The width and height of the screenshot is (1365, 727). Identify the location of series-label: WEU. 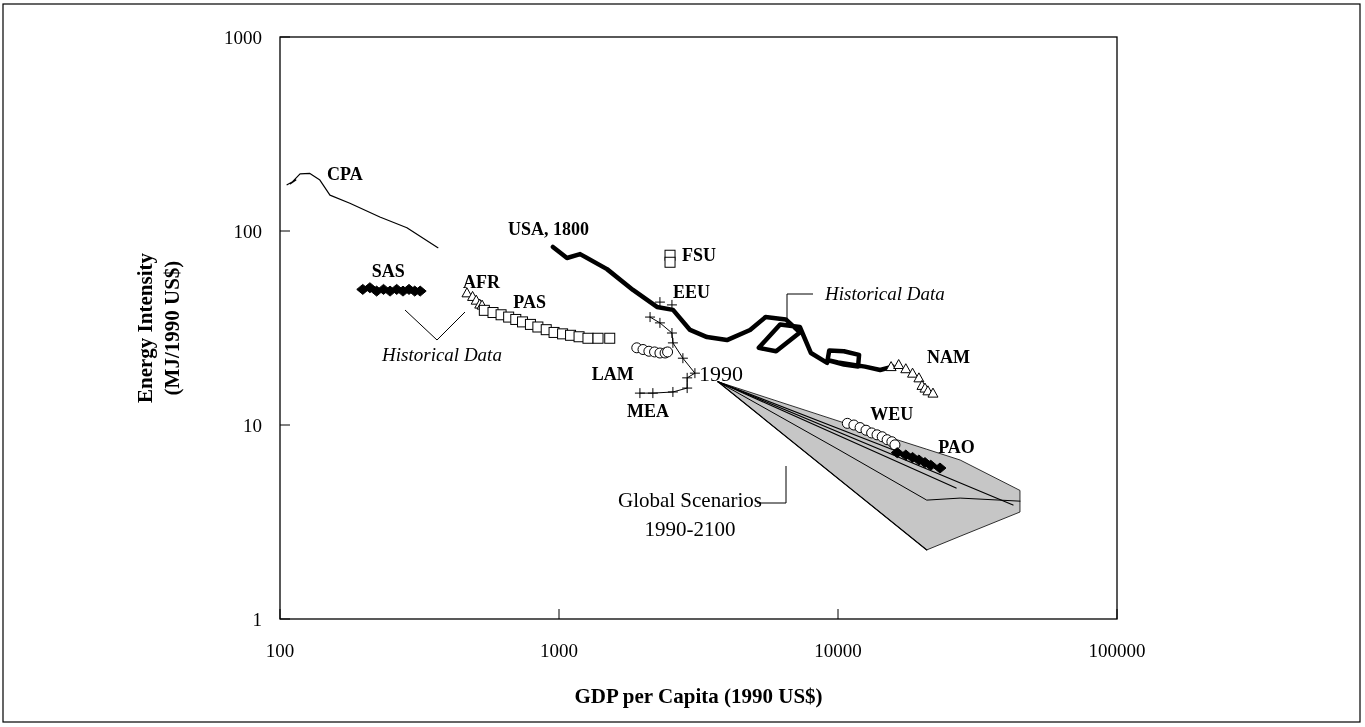
(892, 414).